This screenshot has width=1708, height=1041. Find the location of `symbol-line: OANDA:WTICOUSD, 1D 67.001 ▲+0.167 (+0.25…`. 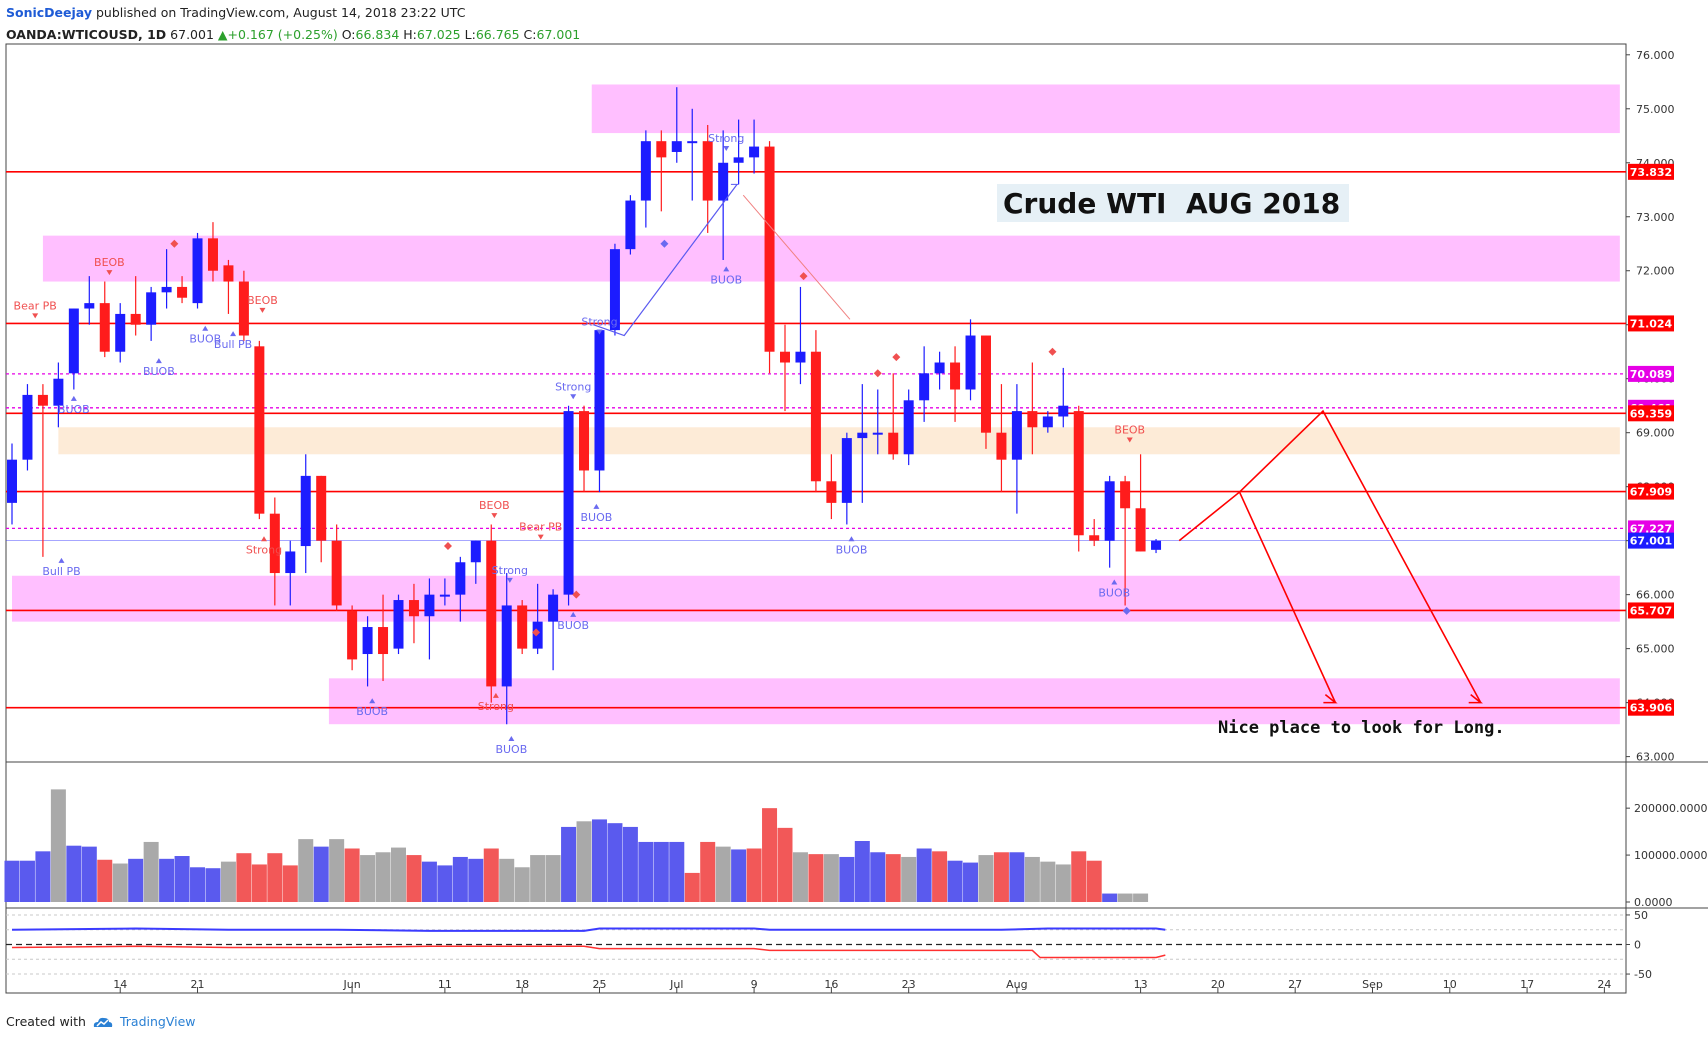

symbol-line: OANDA:WTICOUSD, 1D 67.001 ▲+0.167 (+0.25… is located at coordinates (293, 35).